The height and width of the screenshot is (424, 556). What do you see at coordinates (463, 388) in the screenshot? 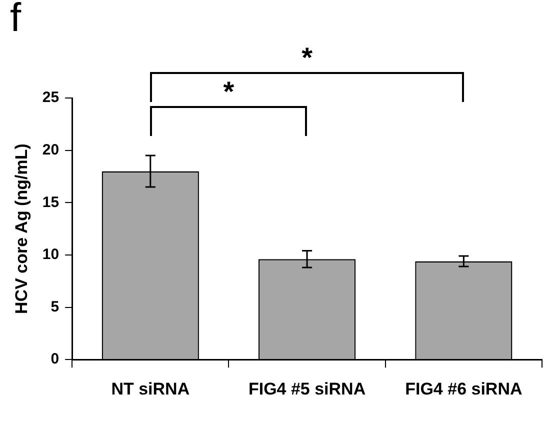
I see `x-tick-label: FIG4 #6 siRNA` at bounding box center [463, 388].